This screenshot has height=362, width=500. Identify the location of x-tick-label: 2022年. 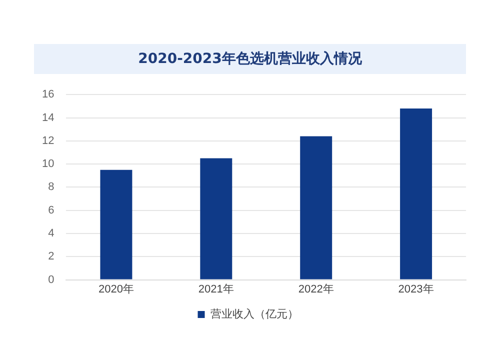
(316, 289).